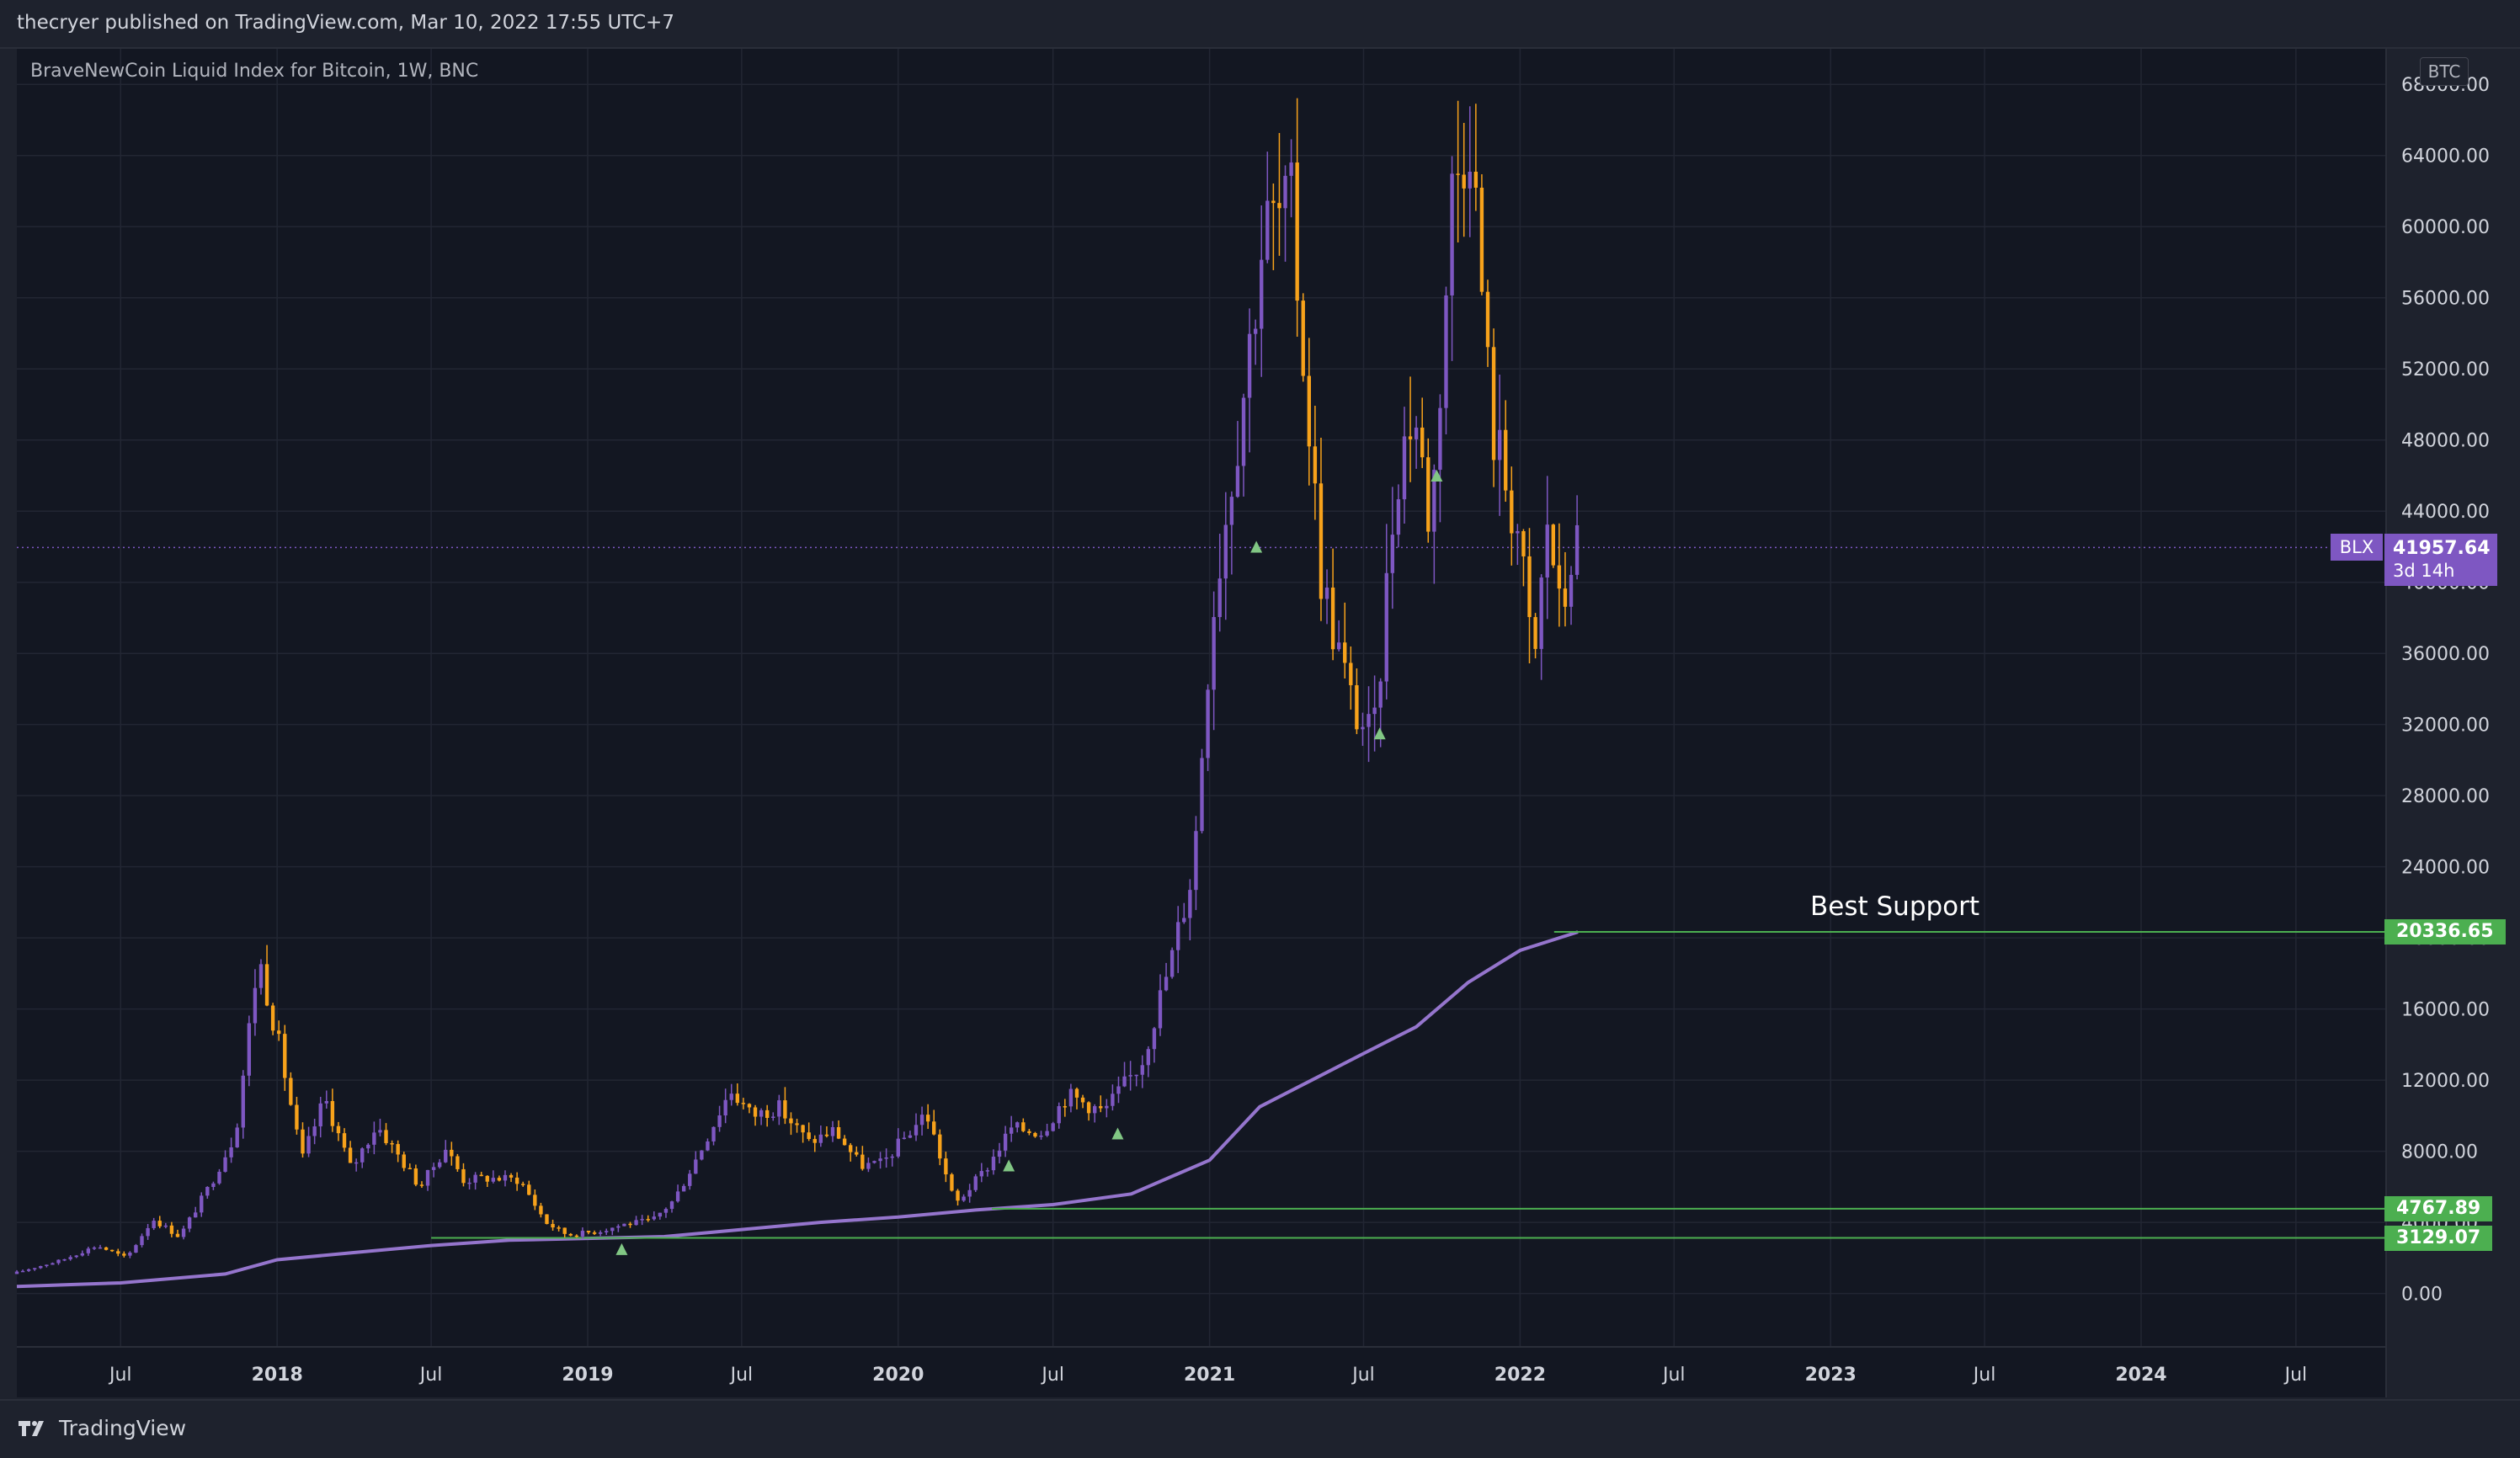 This screenshot has height=1458, width=2520. I want to click on y-tick-label: 16000.00, so click(2445, 1011).